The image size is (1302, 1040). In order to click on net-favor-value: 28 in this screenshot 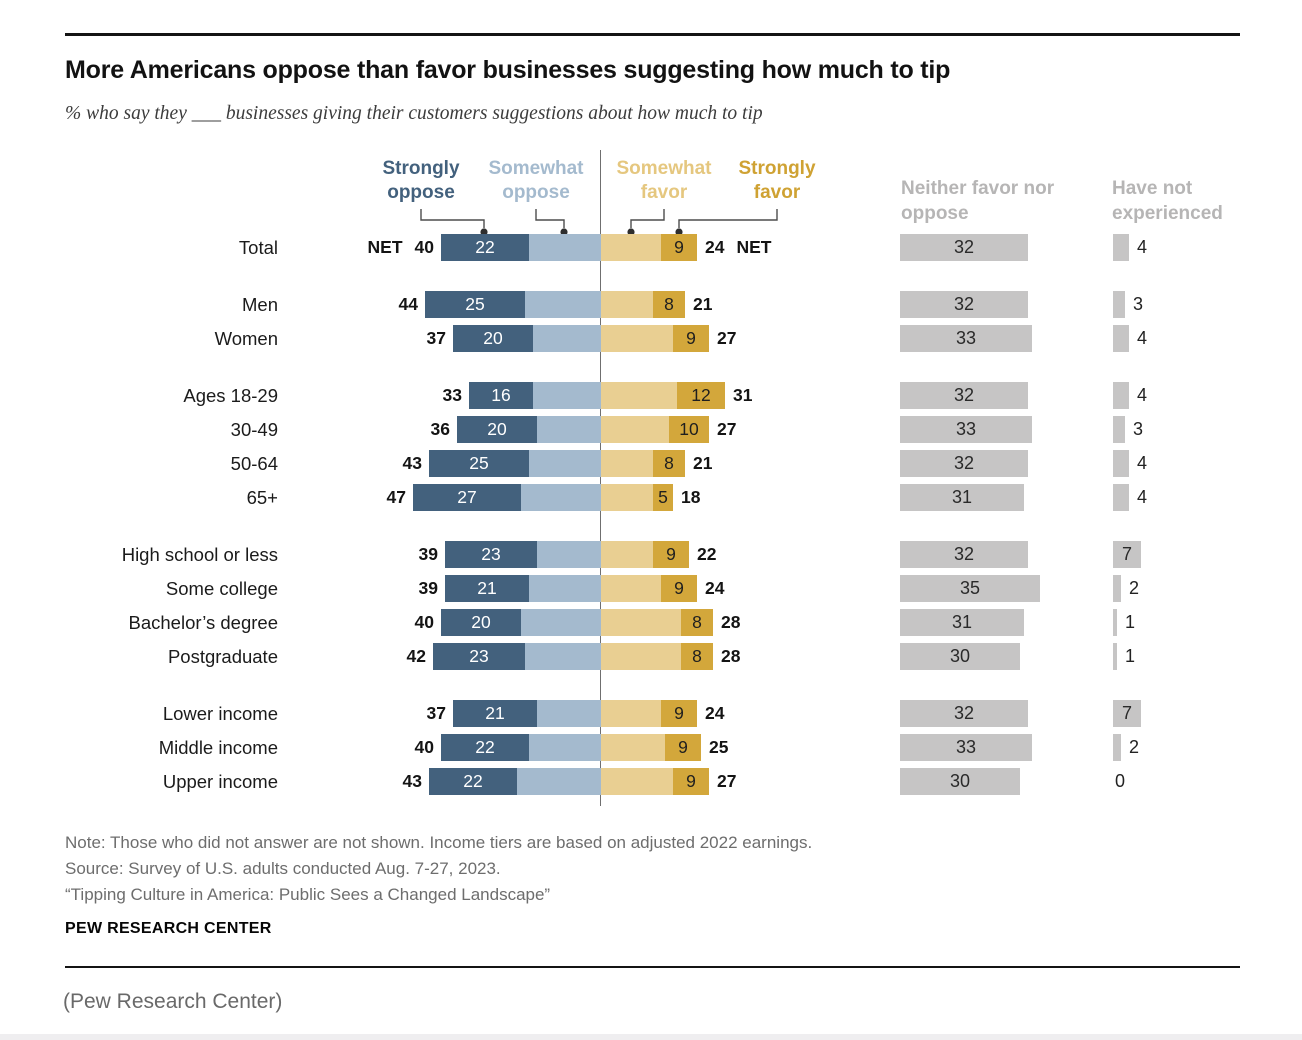, I will do `click(781, 656)`.